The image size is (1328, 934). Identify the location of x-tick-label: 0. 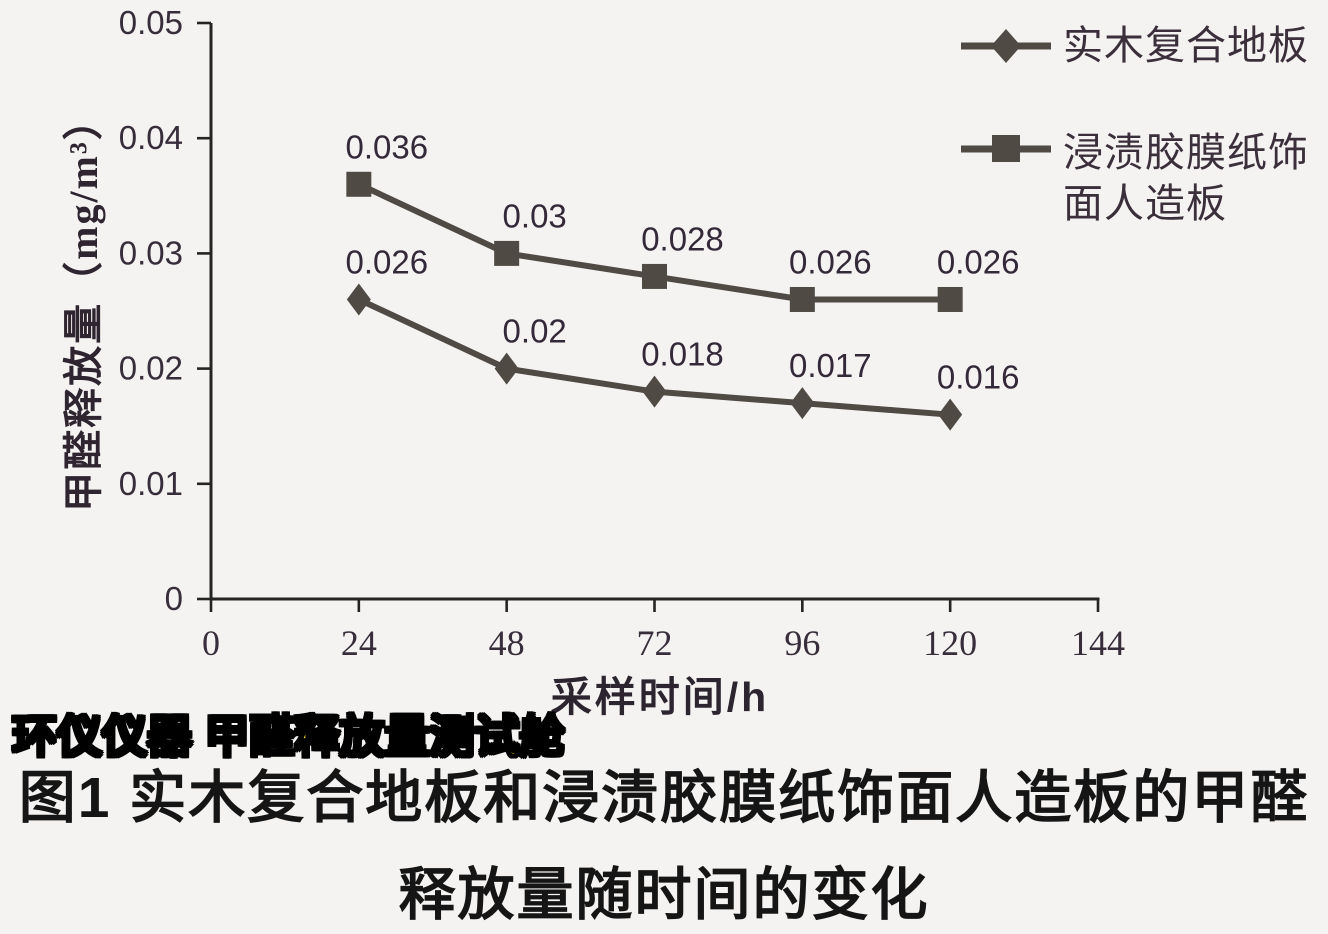
(211, 643).